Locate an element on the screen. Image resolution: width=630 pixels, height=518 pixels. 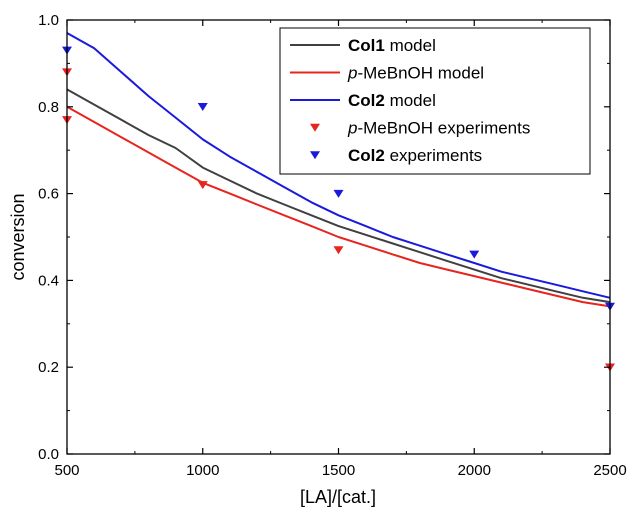
legend-label: Col2 model is located at coordinates (392, 100).